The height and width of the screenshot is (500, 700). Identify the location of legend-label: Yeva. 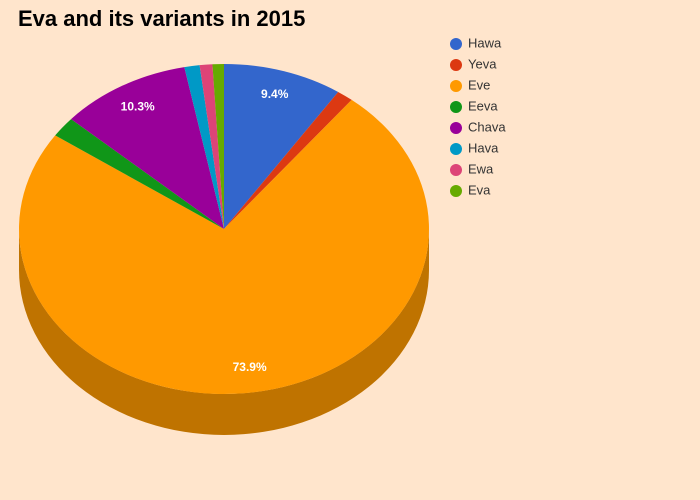
(482, 63).